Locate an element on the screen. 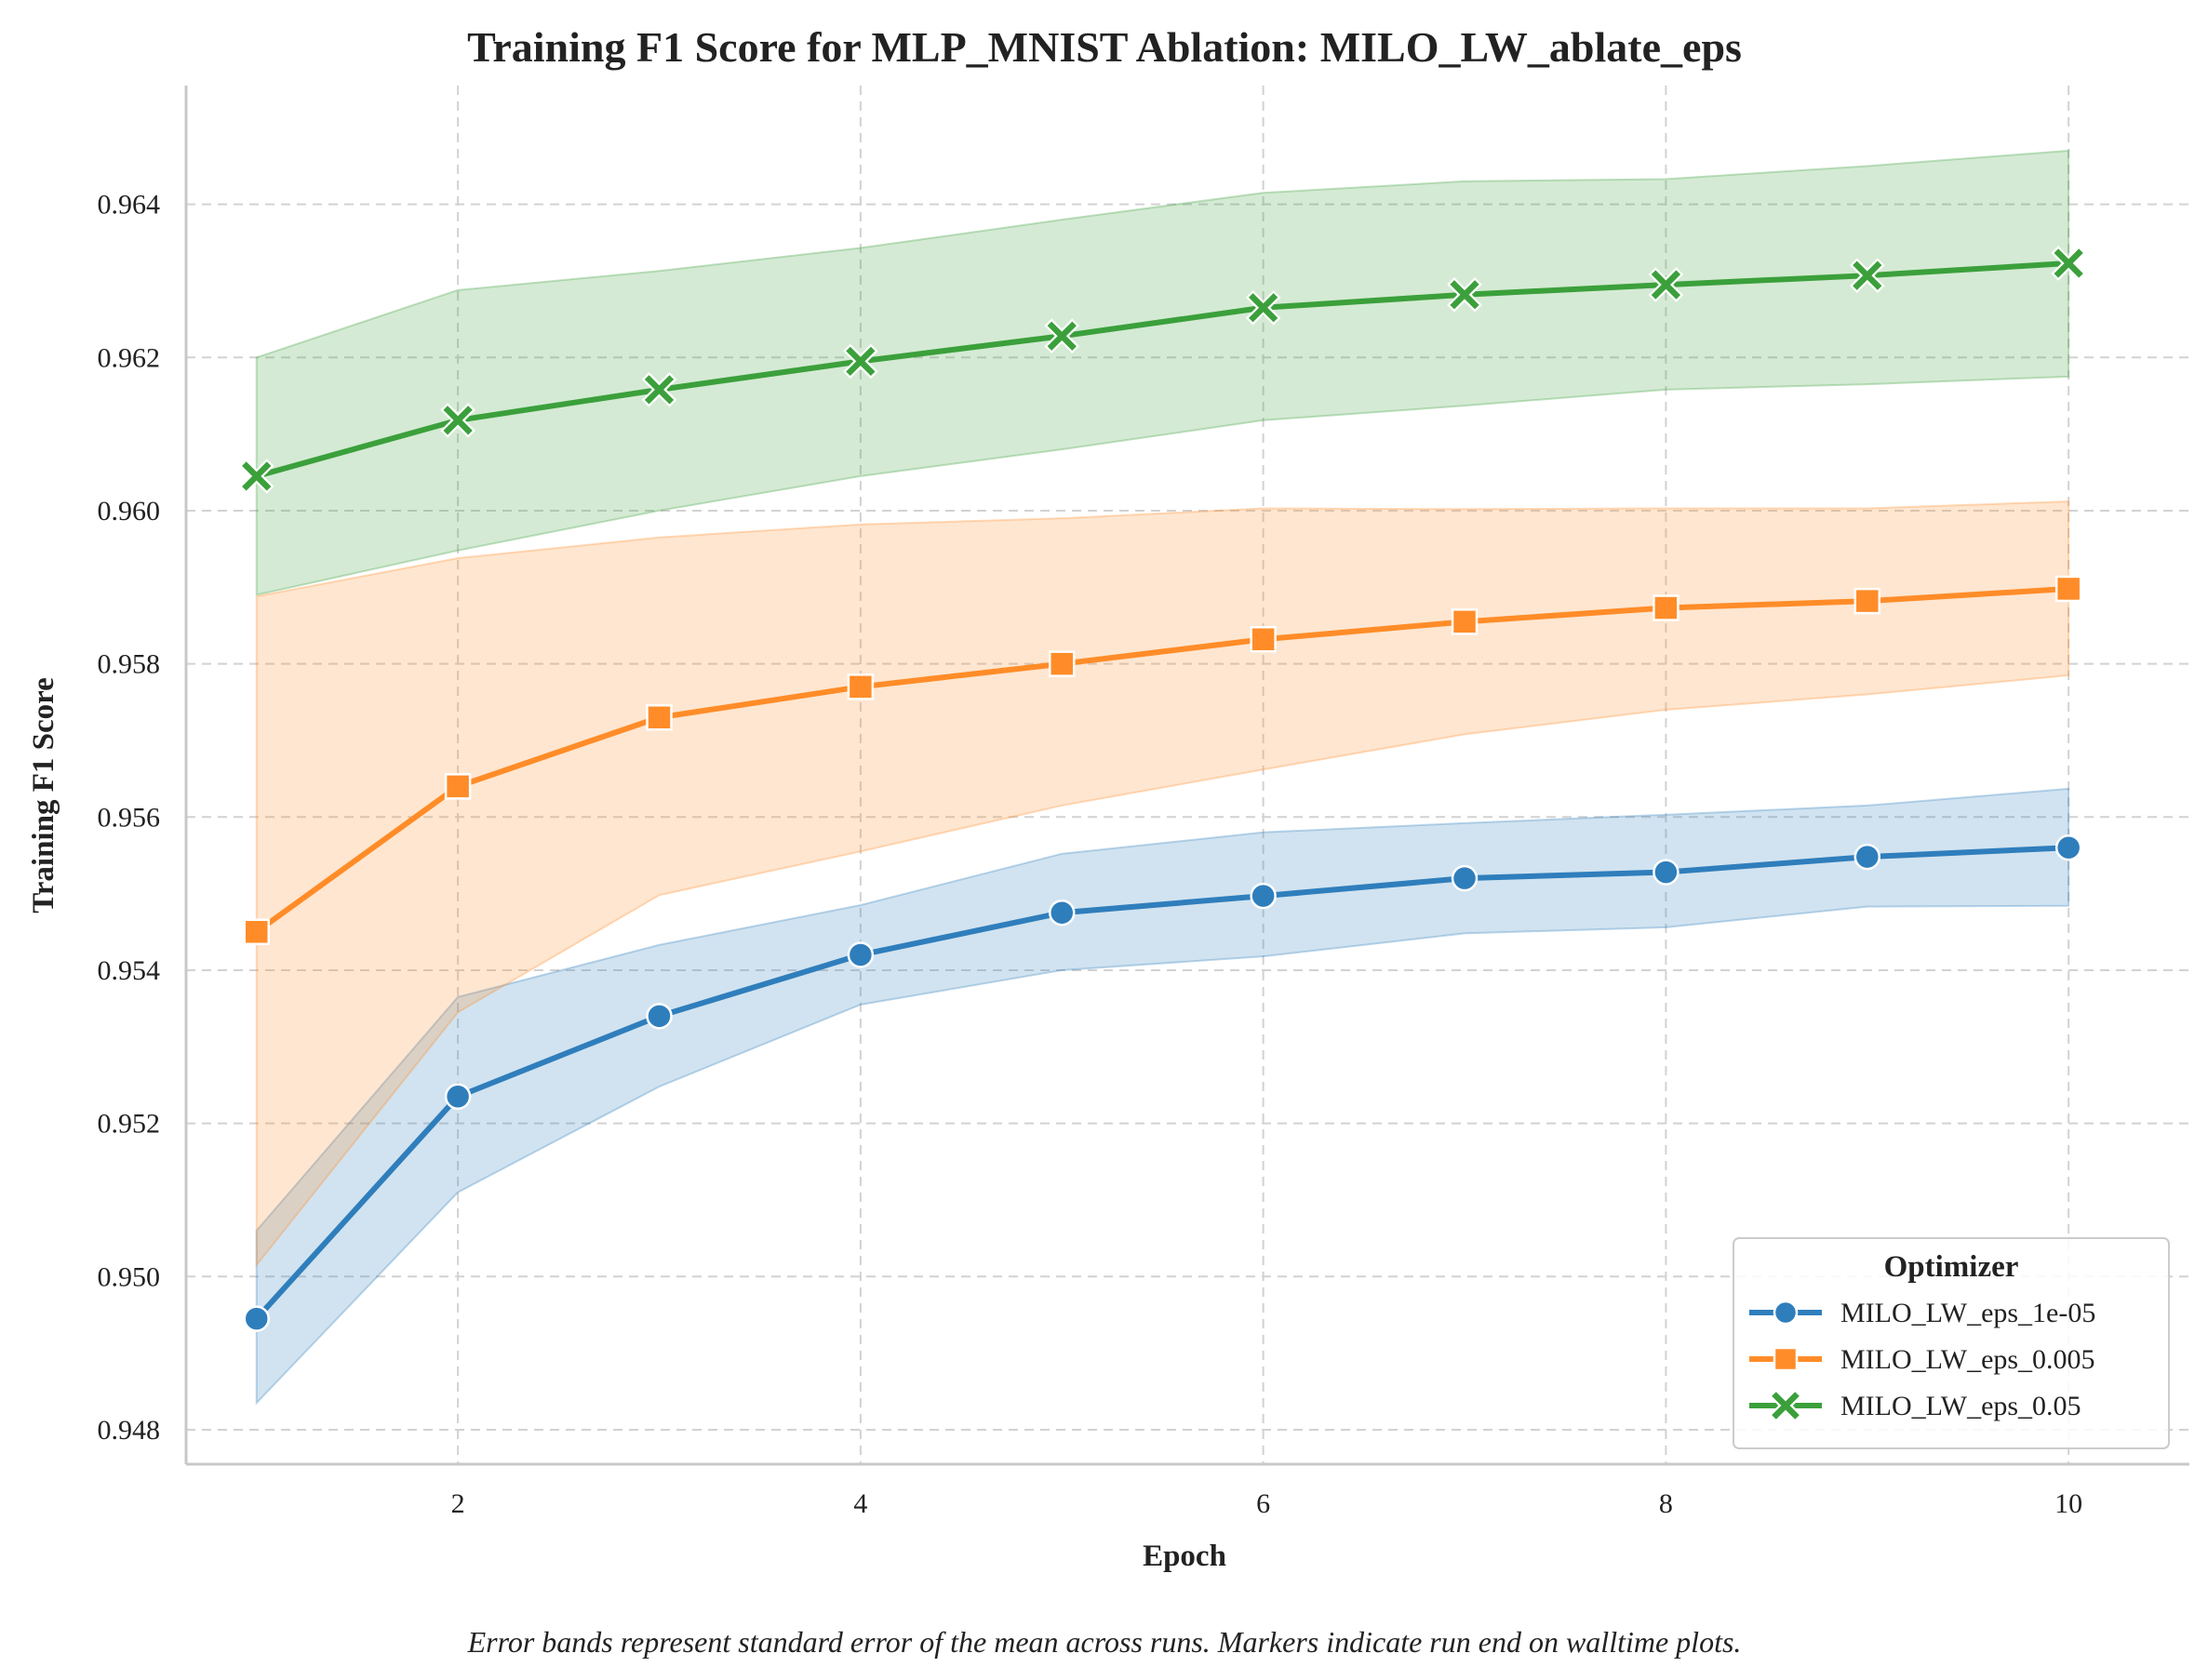 This screenshot has width=2208, height=1680. y-tick-label: 0.958 is located at coordinates (129, 664).